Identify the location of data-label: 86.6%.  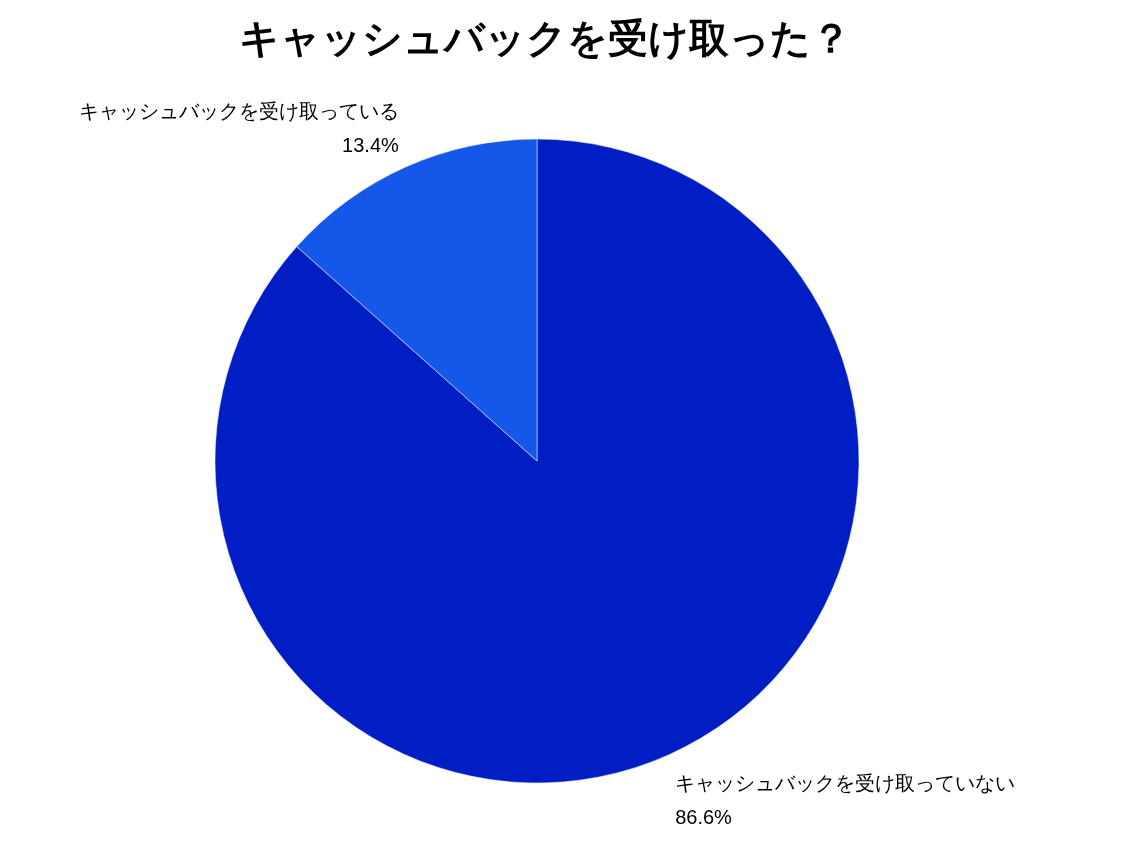
(704, 816).